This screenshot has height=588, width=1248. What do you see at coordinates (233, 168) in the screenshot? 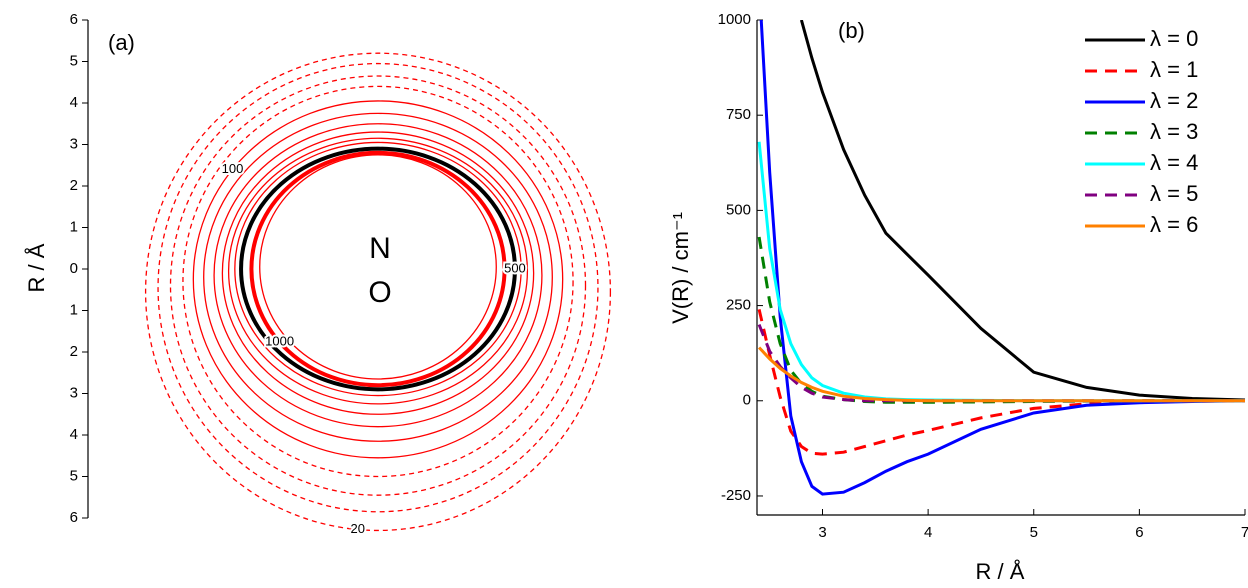
I see `contour-label: 100` at bounding box center [233, 168].